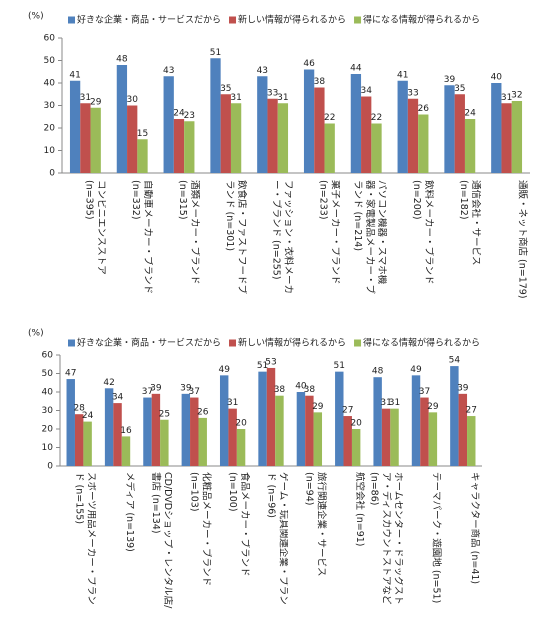  Describe the element at coordinates (356, 424) in the screenshot. I see `value-label: 20` at that location.